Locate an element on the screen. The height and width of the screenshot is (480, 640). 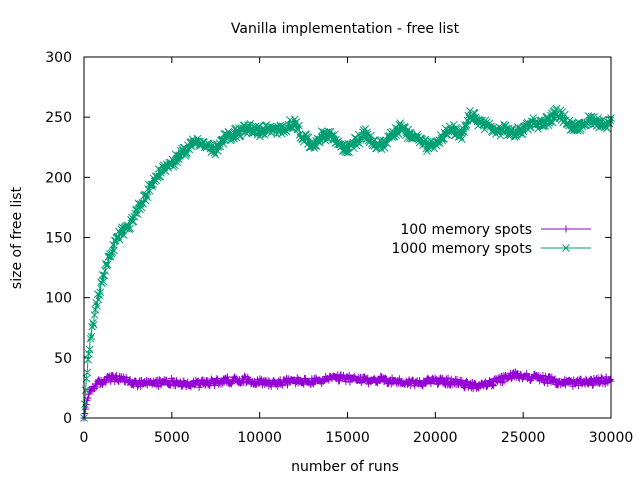
y-tick-label: 250 is located at coordinates (58, 118).